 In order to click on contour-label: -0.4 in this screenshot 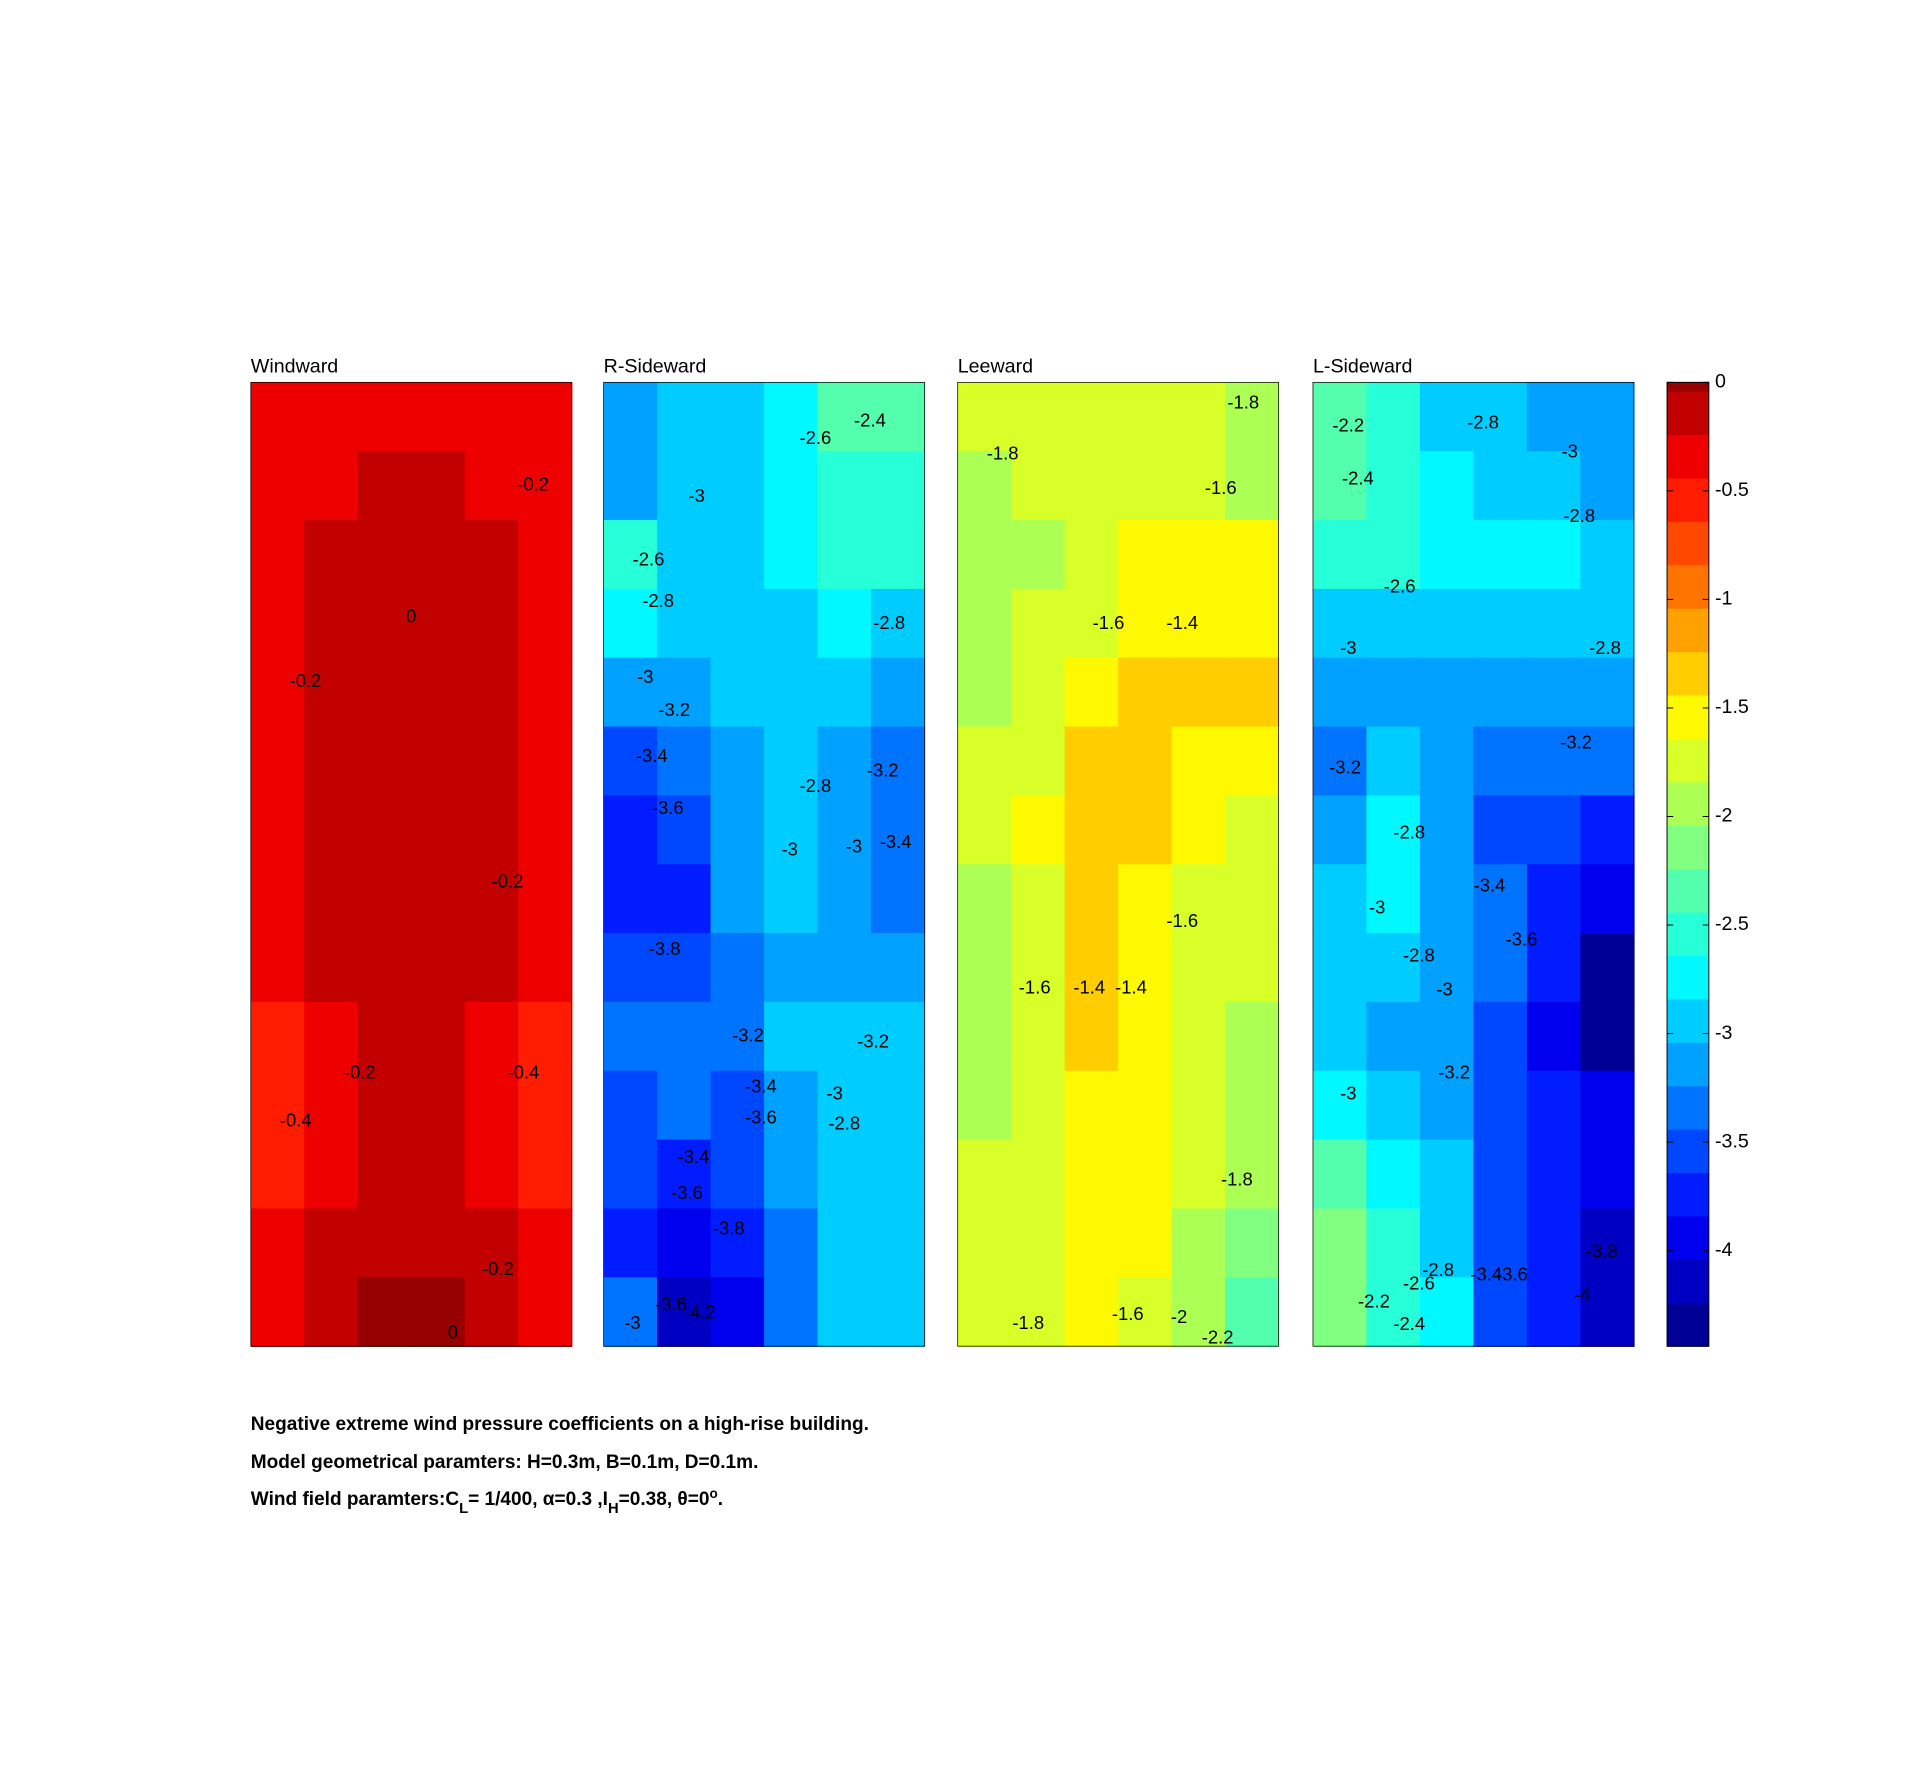, I will do `click(524, 1071)`.